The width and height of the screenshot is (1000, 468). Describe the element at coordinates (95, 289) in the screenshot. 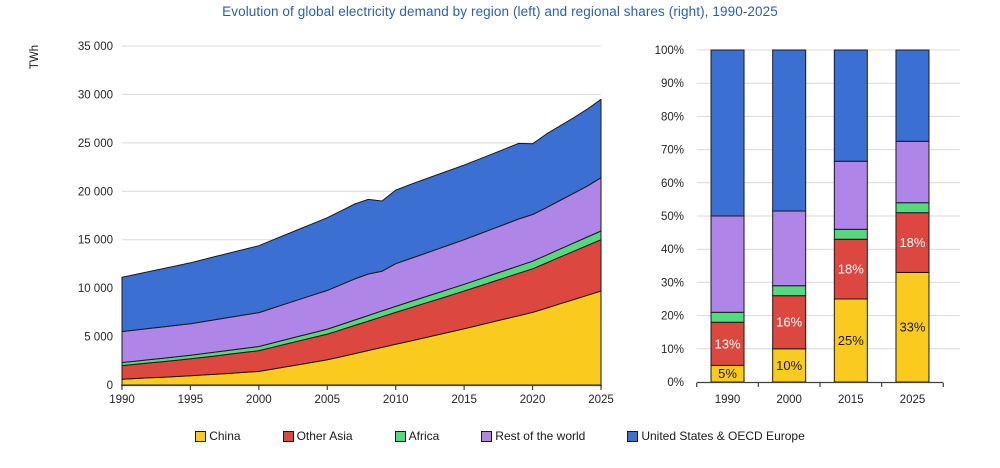

I see `y-tick-label: 10 000` at that location.